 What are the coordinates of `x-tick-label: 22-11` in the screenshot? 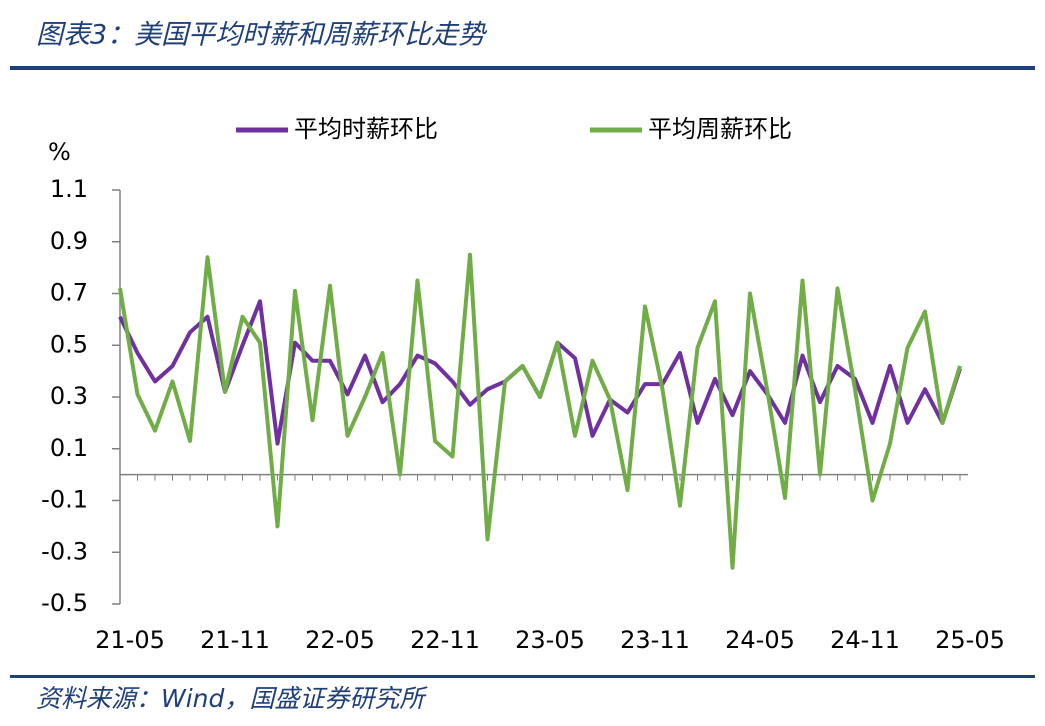 It's located at (445, 640).